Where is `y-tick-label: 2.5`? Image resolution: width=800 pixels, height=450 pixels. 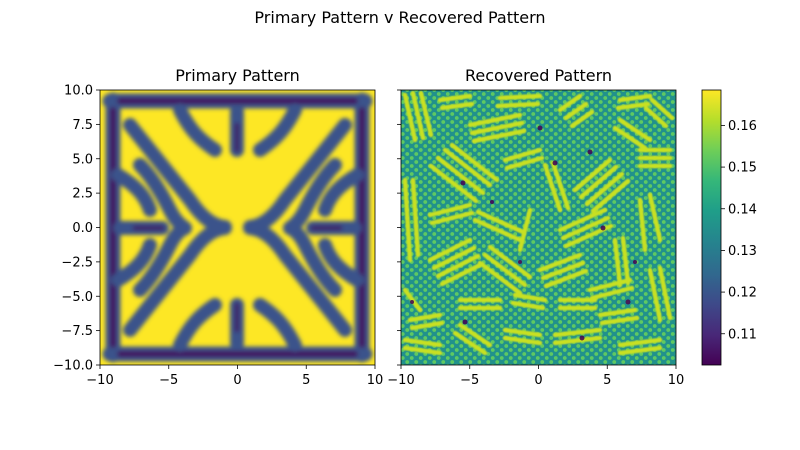 y-tick-label: 2.5 is located at coordinates (82, 194).